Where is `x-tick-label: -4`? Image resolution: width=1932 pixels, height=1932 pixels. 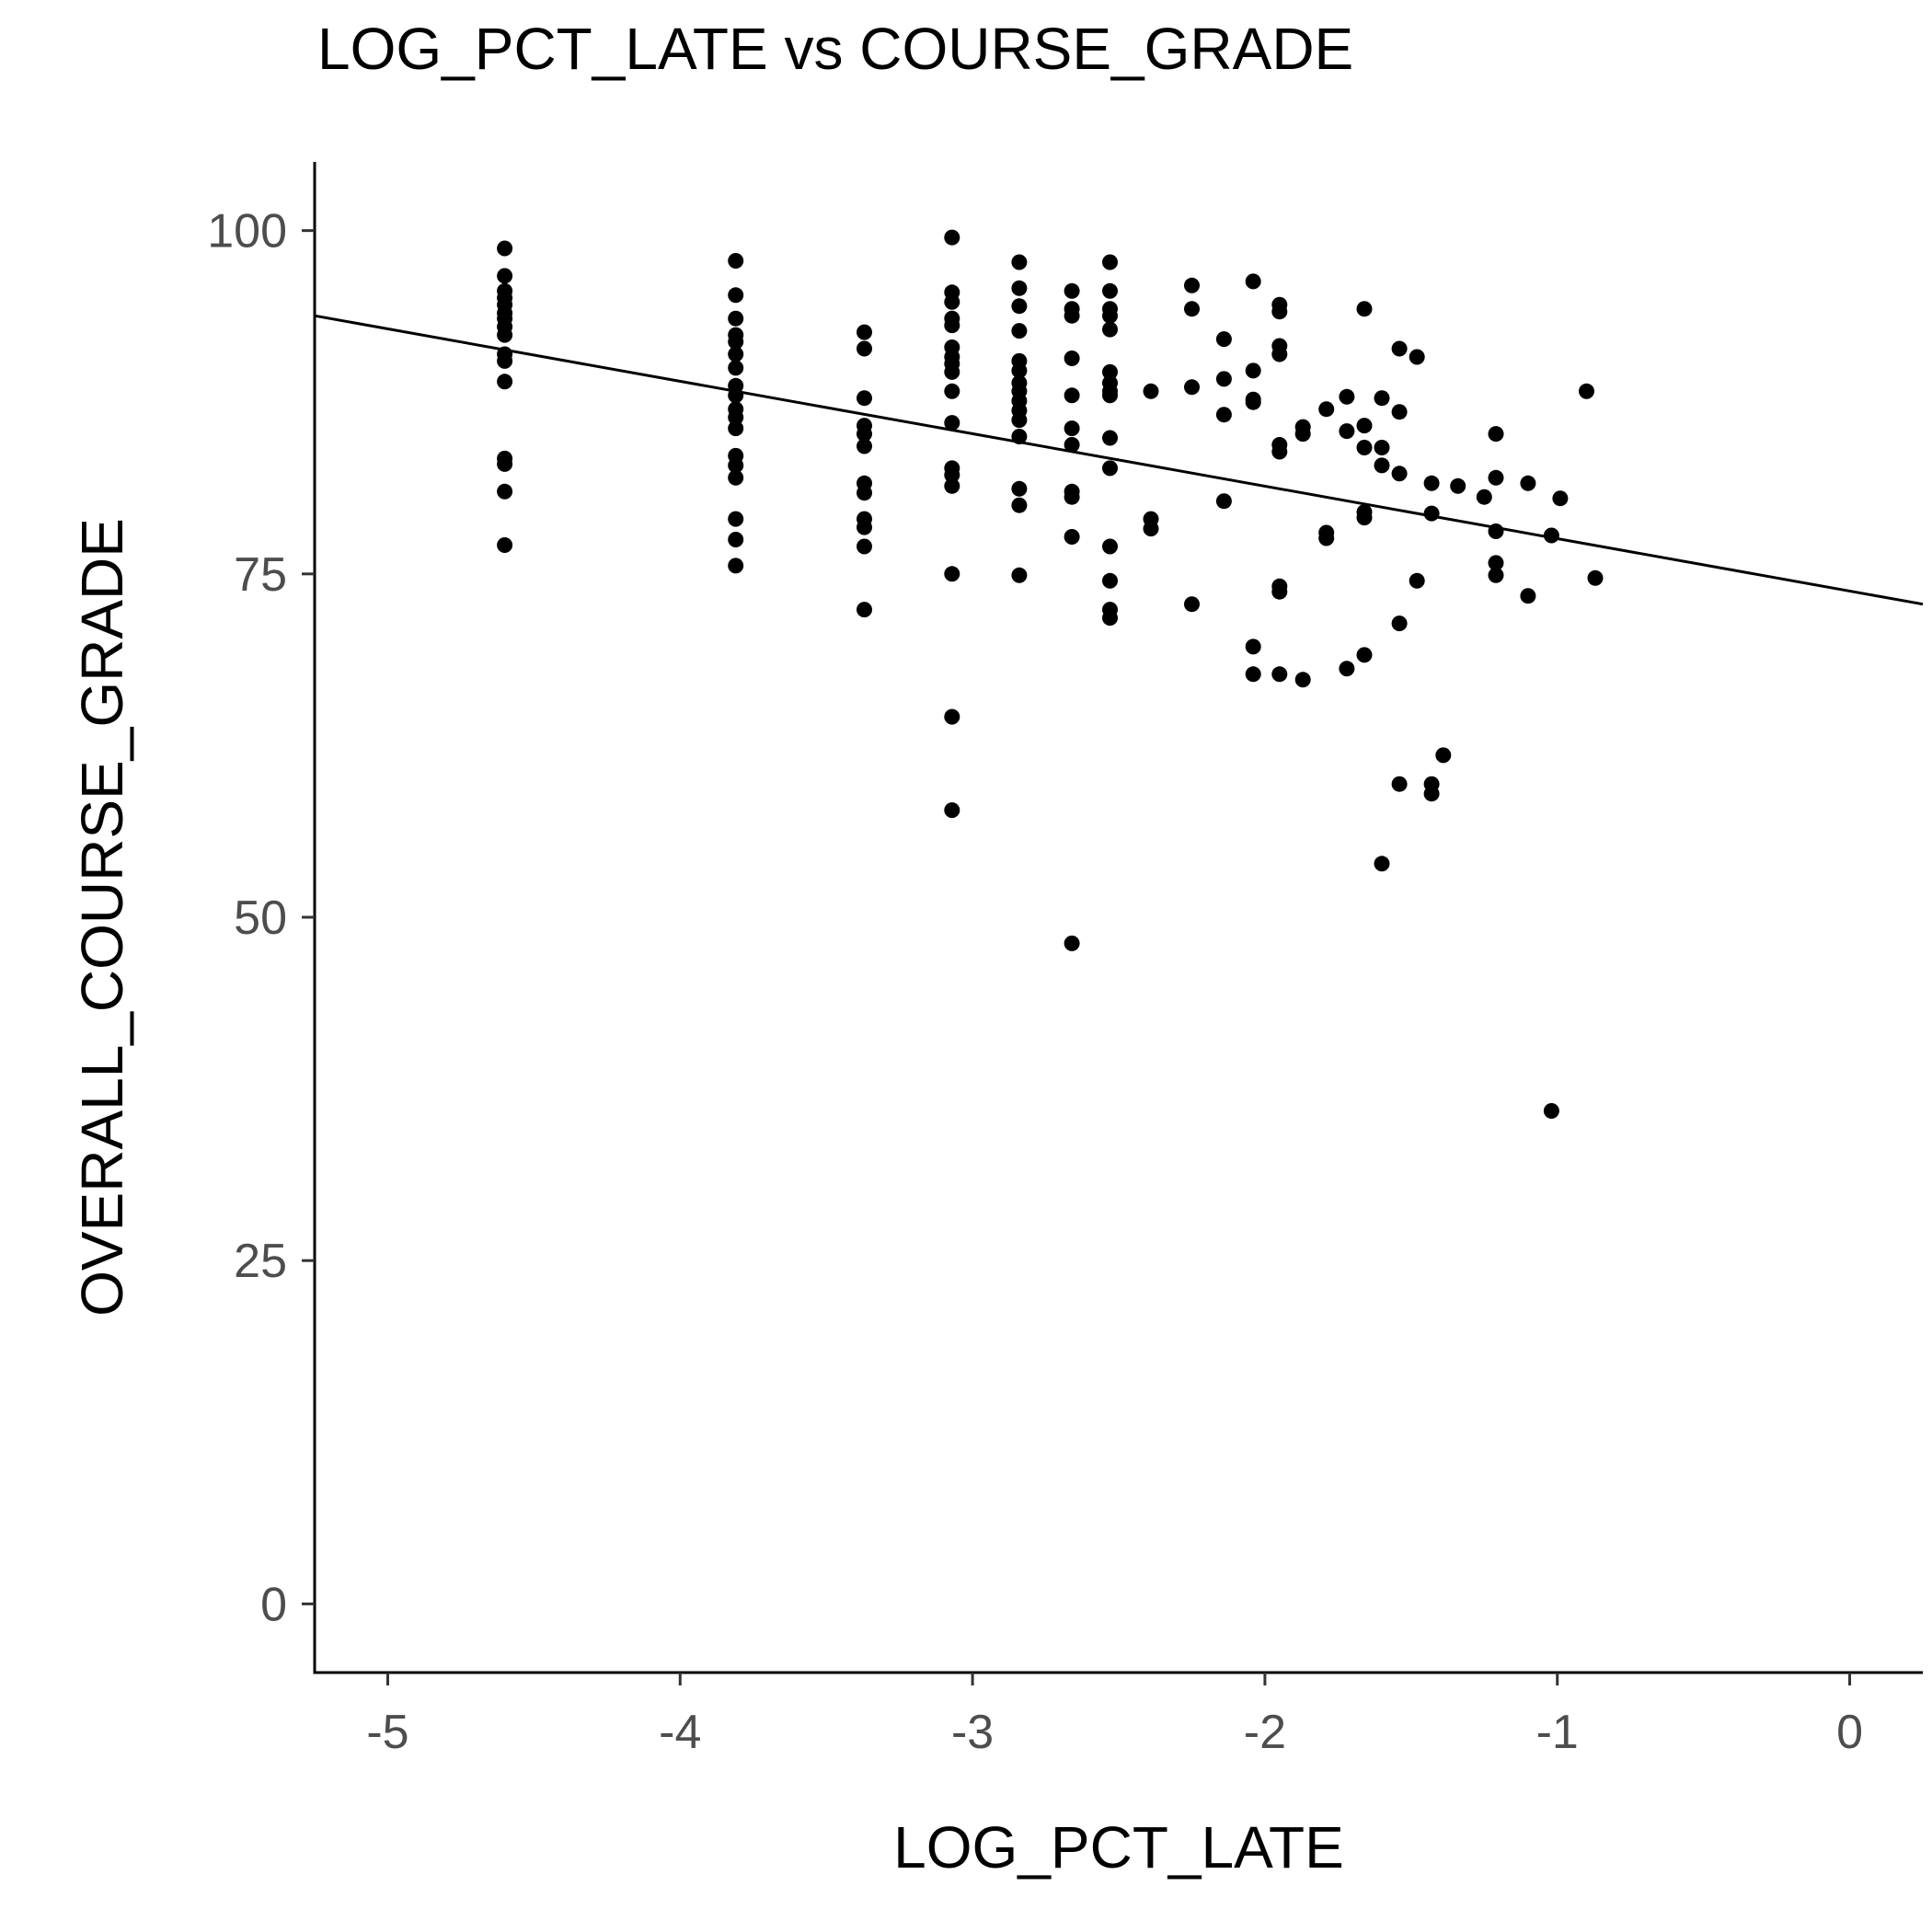 x-tick-label: -4 is located at coordinates (680, 1732).